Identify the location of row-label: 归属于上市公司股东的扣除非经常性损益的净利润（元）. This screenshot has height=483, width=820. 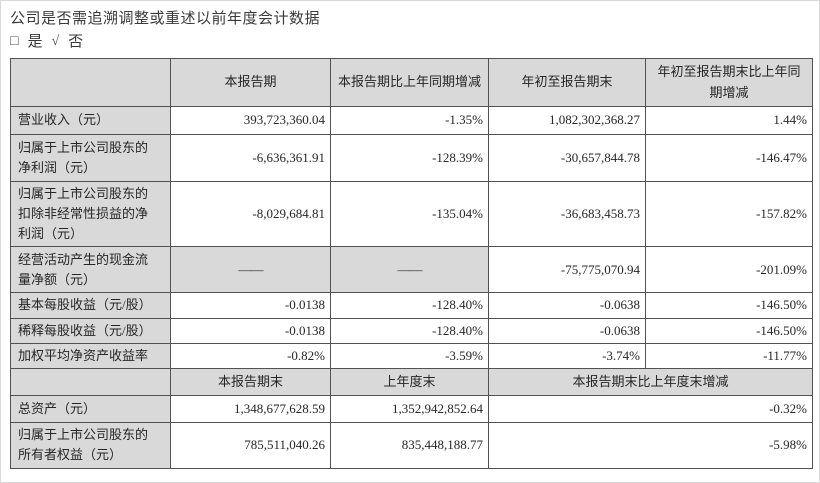
(90, 214).